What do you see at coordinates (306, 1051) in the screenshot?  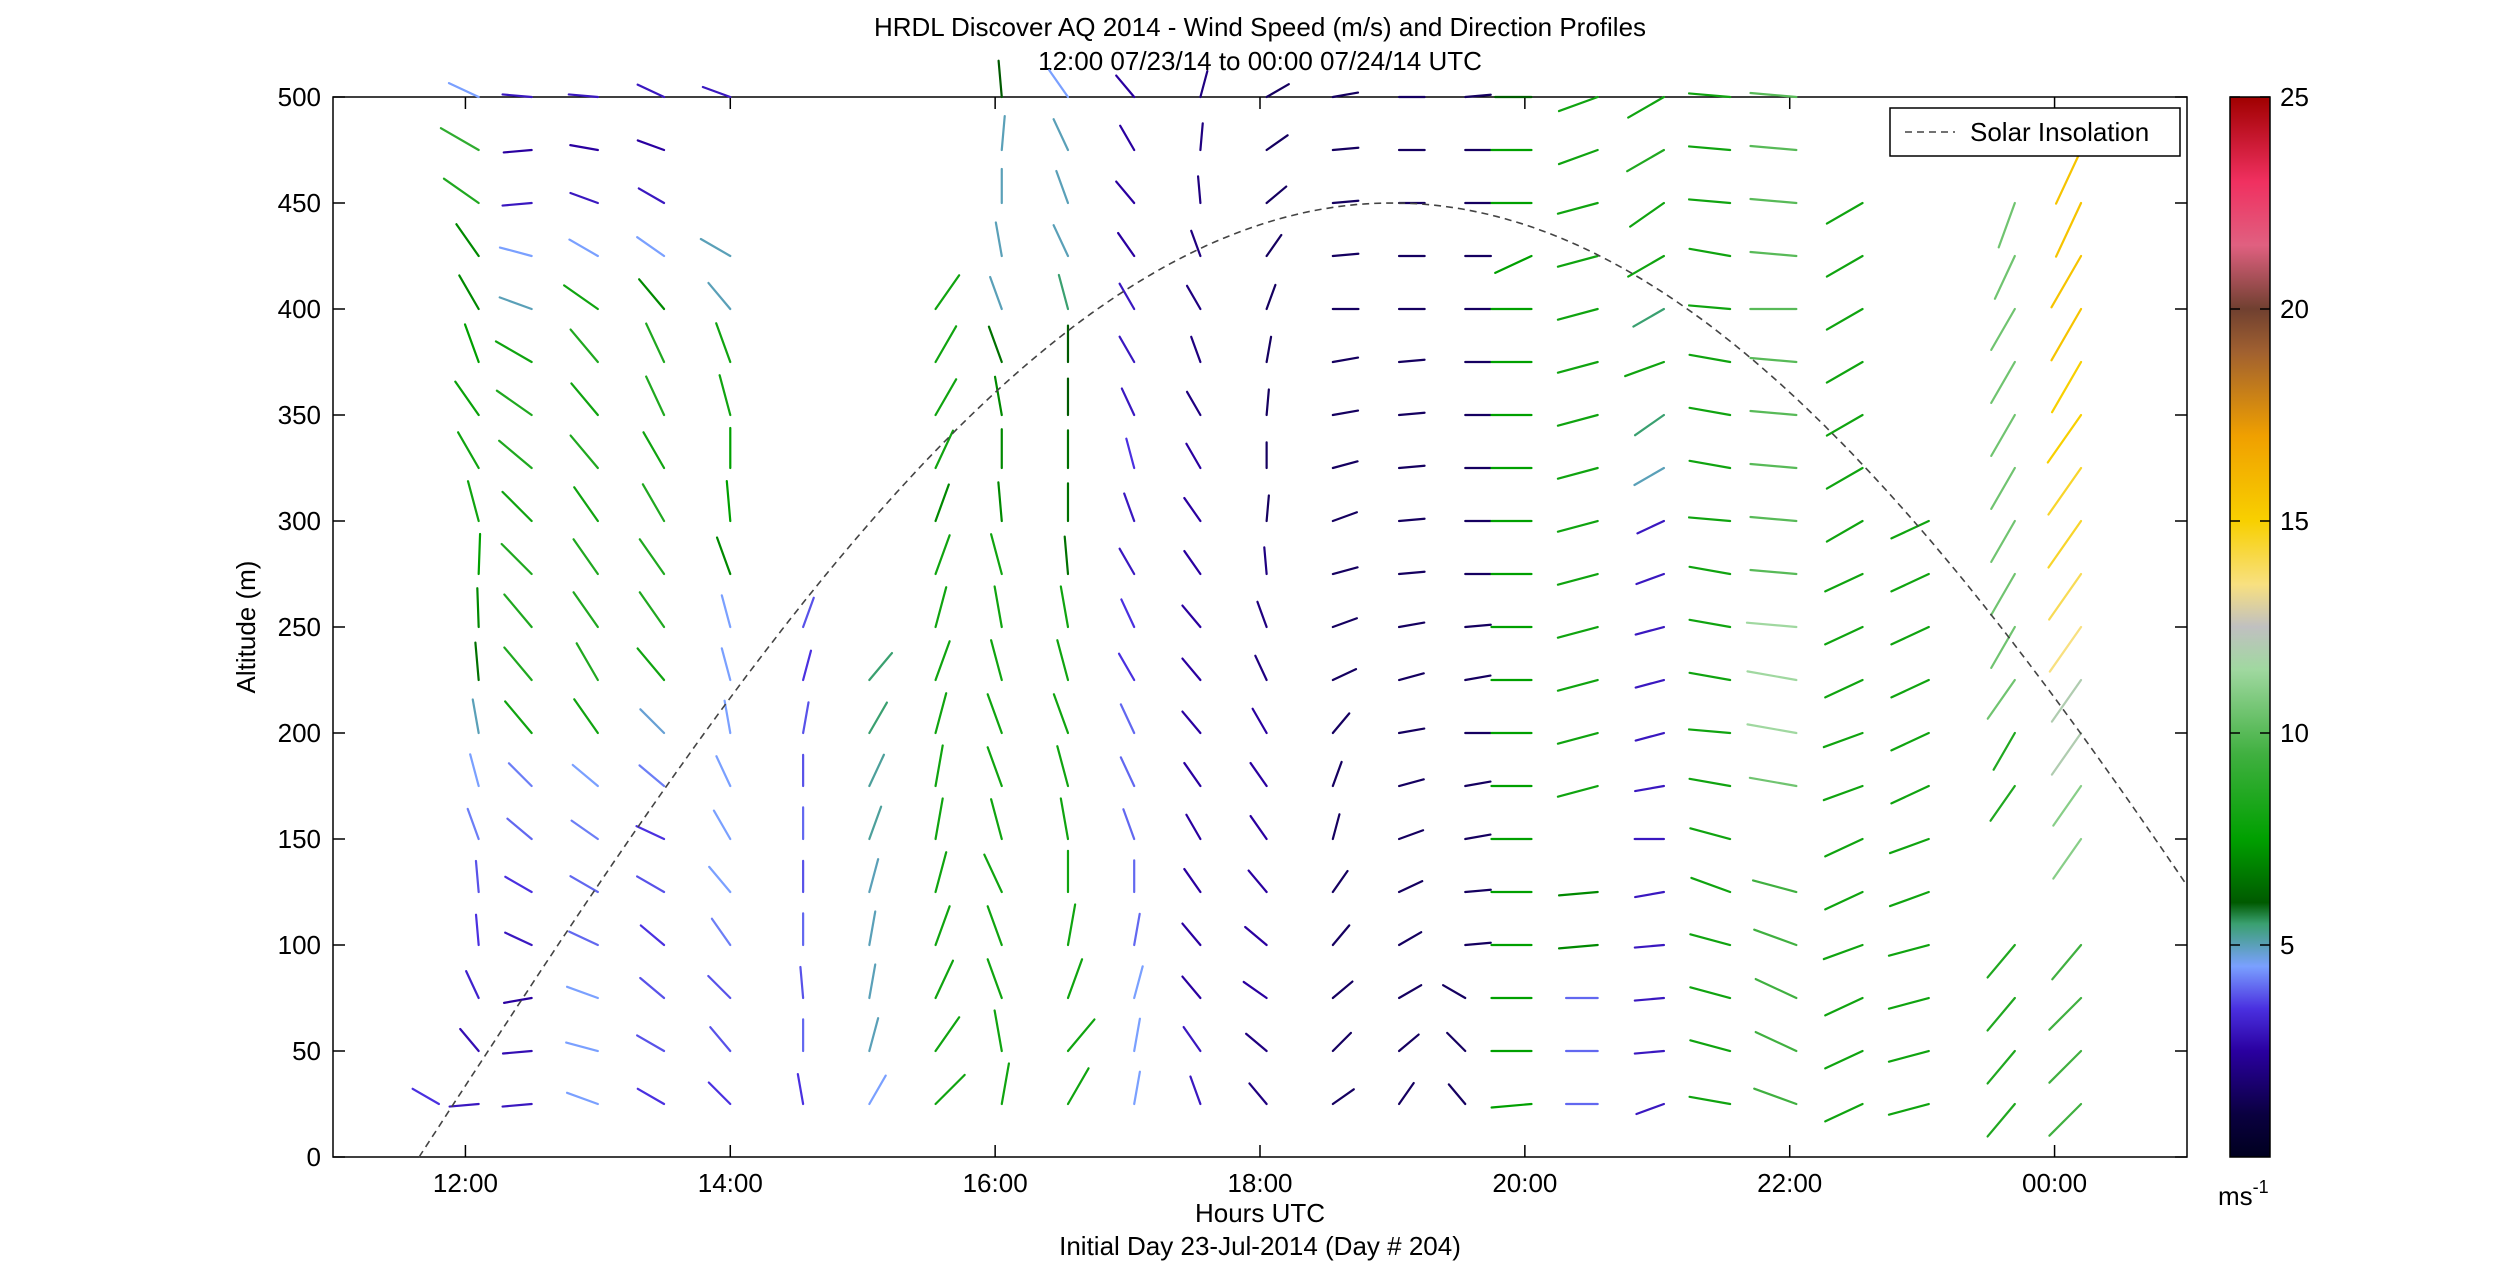 I see `y-tick-label: 50` at bounding box center [306, 1051].